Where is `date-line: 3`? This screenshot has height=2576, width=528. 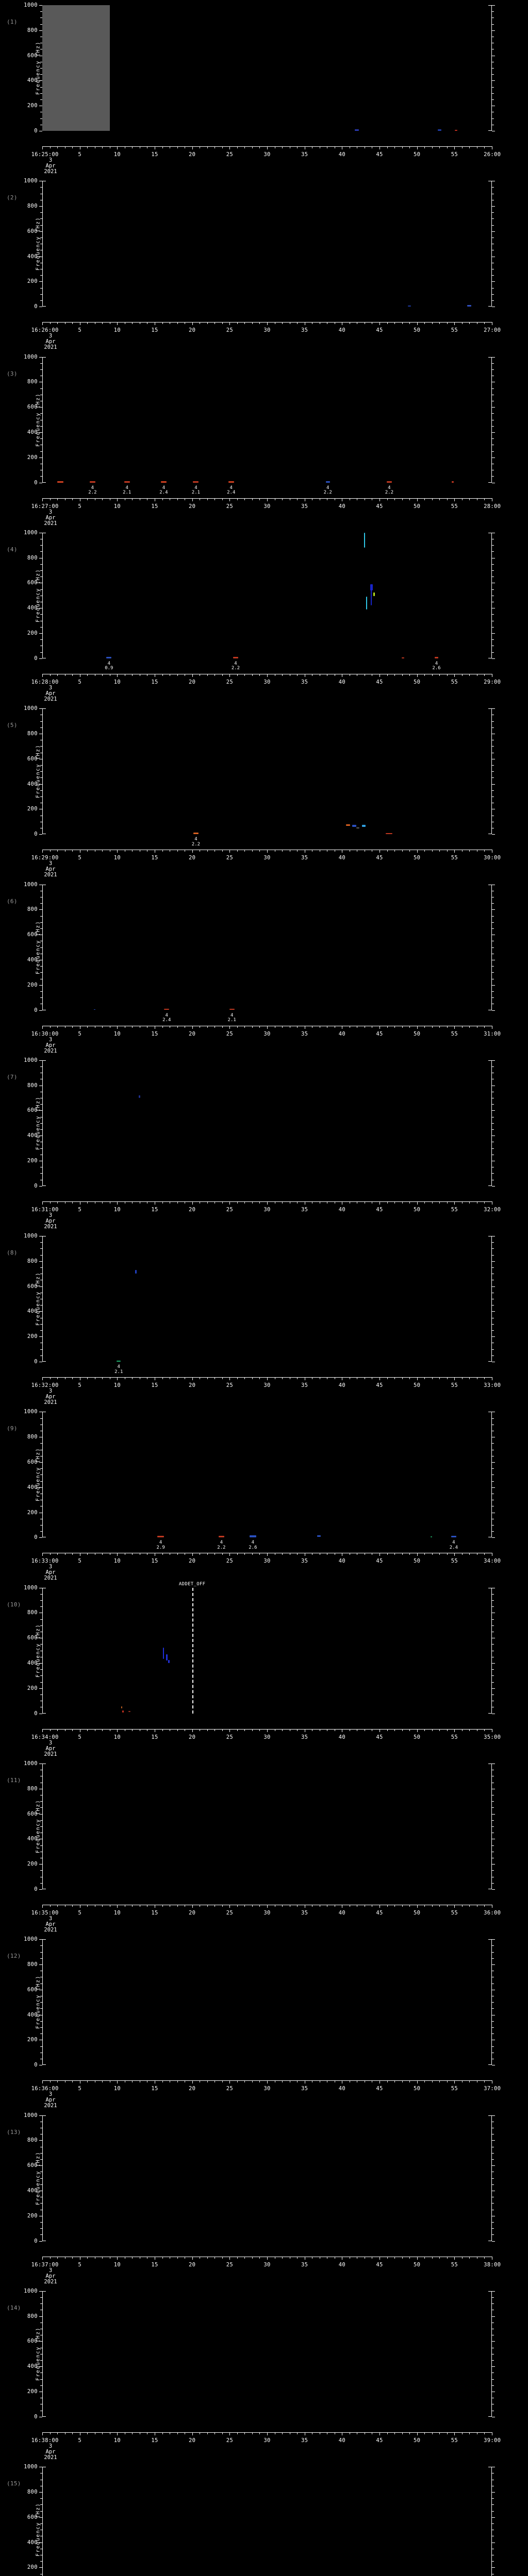
date-line: 3 is located at coordinates (50, 1039).